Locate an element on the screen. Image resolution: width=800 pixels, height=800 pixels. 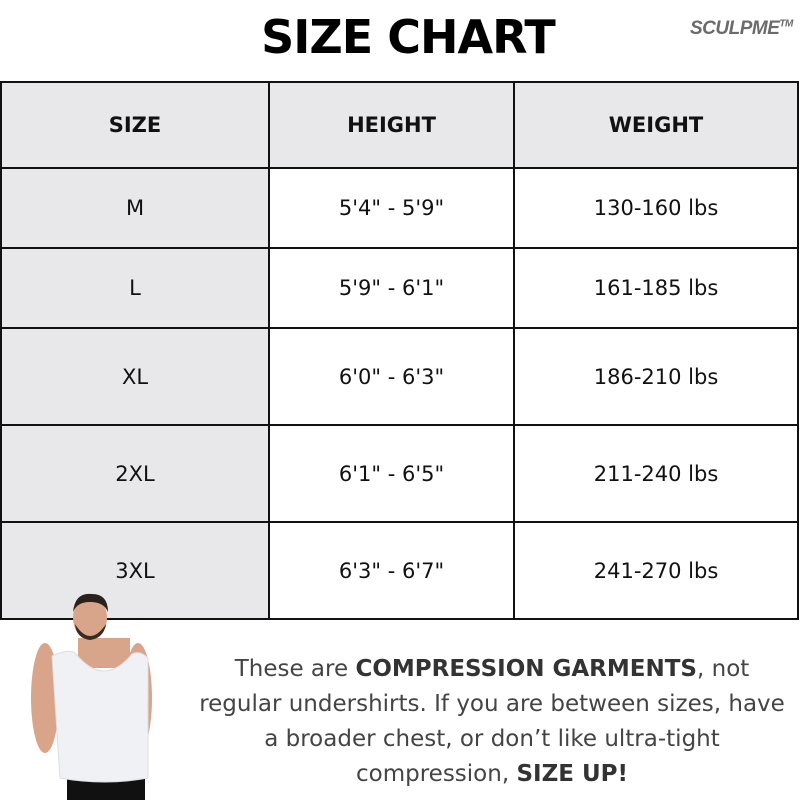
table-row: M 5'4" - 5'9" 130-160 lbs is located at coordinates (399, 208).